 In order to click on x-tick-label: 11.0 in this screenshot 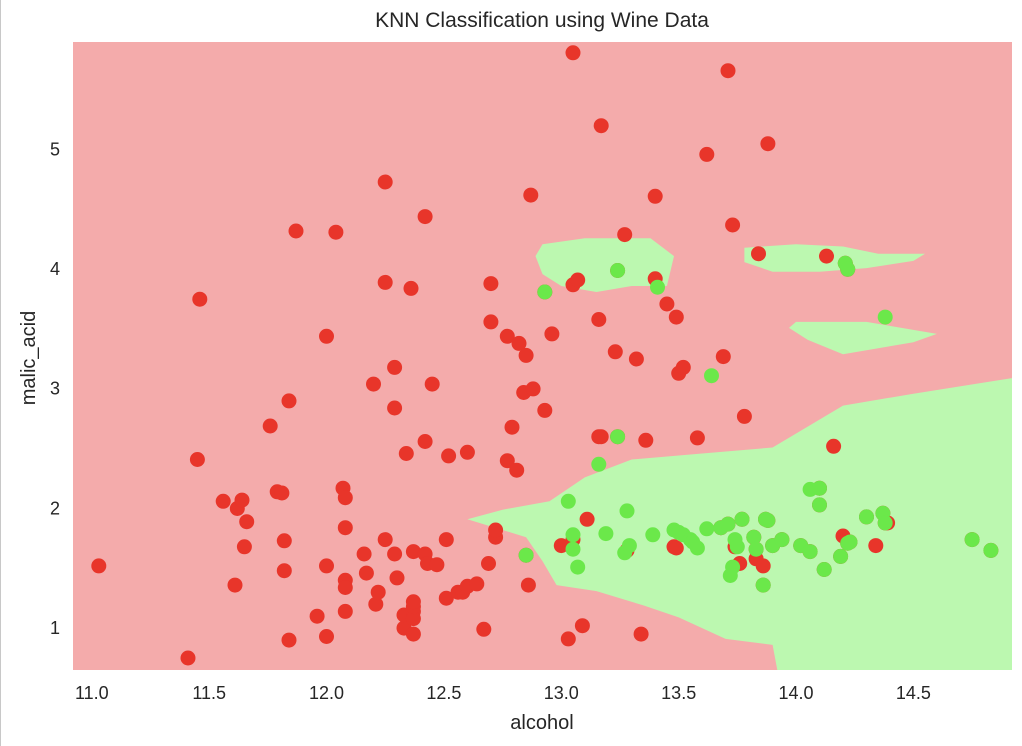, I will do `click(92, 693)`.